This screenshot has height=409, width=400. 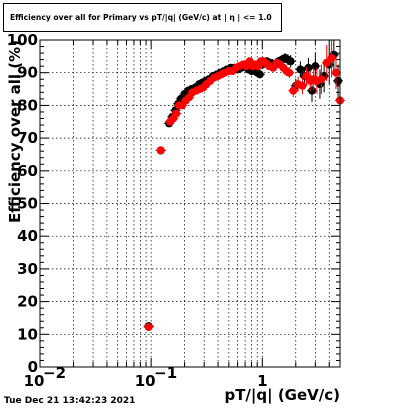 I want to click on y-tick-label: 40, so click(x=27, y=236).